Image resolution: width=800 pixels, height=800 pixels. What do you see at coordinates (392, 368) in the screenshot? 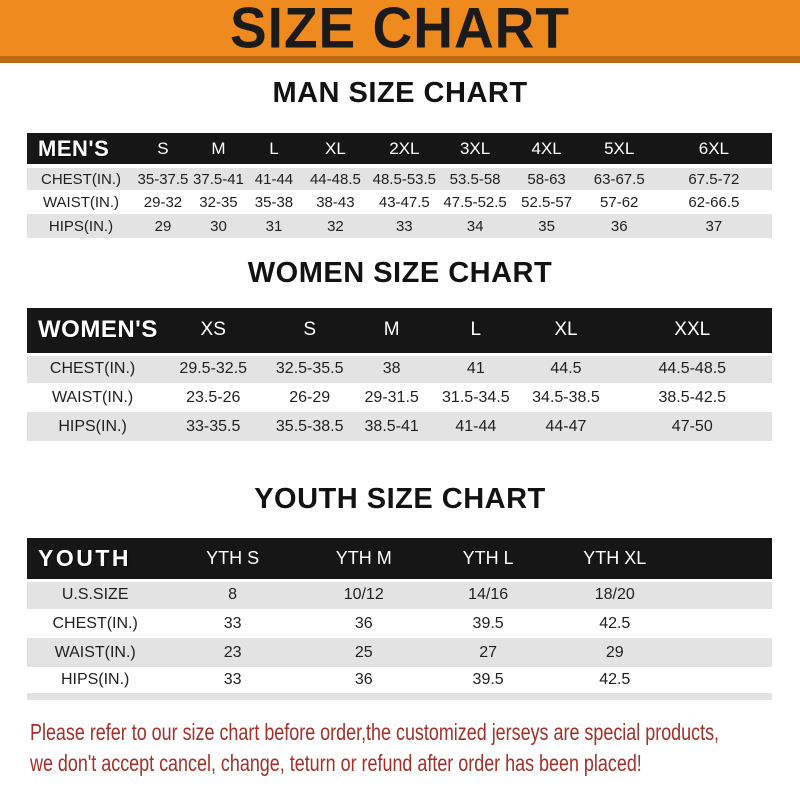
I see `table-cell: 38` at bounding box center [392, 368].